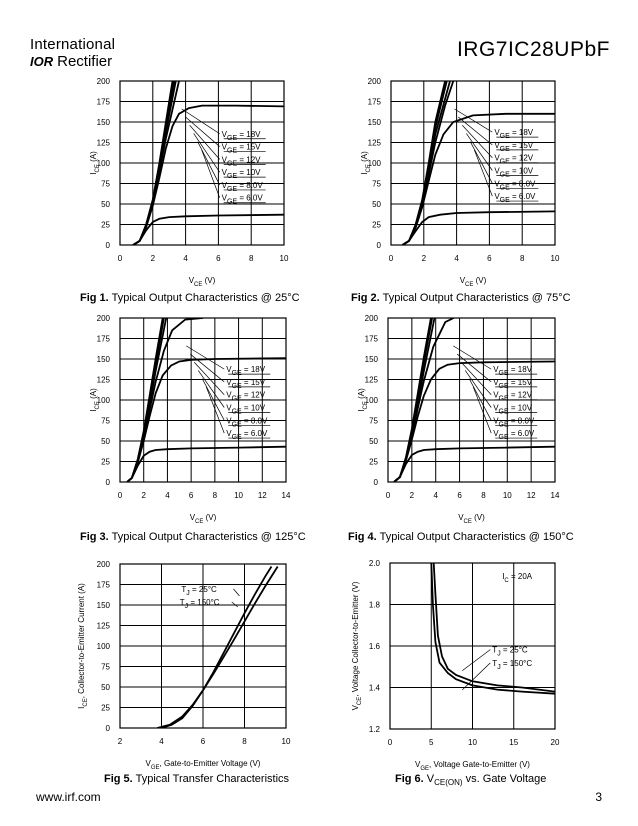  What do you see at coordinates (517, 578) in the screenshot?
I see `ic-annotation: IC = 20A` at bounding box center [517, 578].